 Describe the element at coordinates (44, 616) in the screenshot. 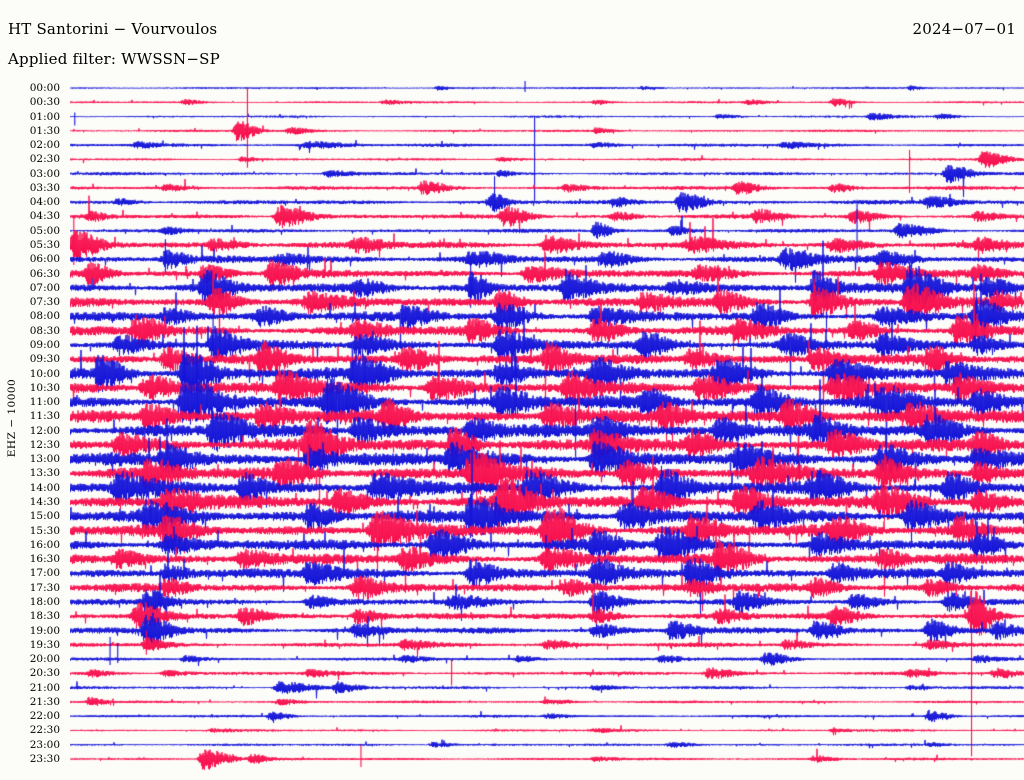

I see `time-label: 18:30` at that location.